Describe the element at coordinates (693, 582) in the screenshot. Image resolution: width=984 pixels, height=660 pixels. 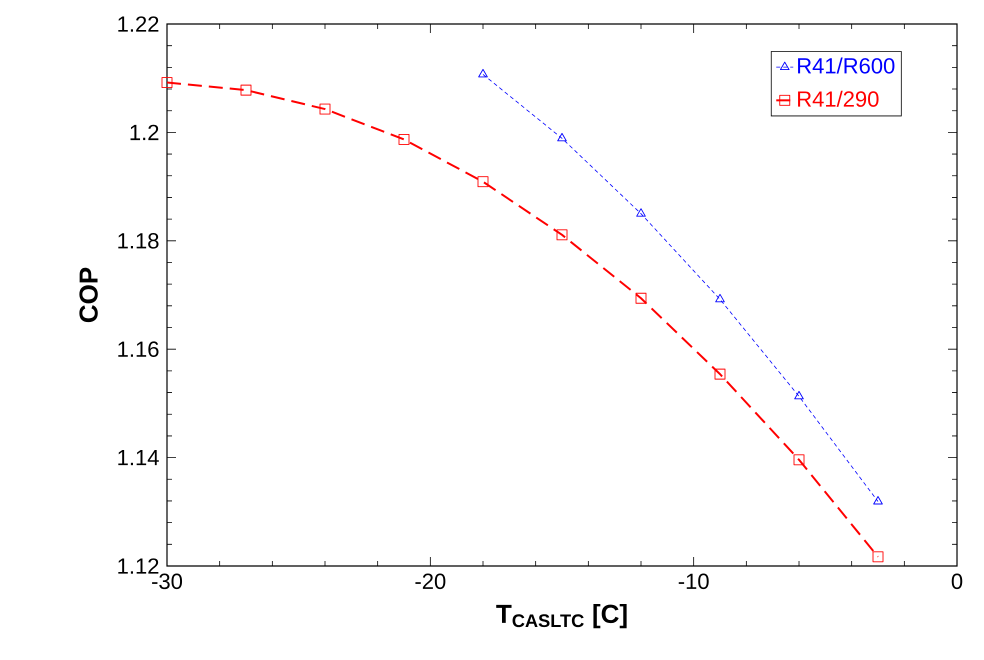
I see `x-tick-label: -10` at that location.